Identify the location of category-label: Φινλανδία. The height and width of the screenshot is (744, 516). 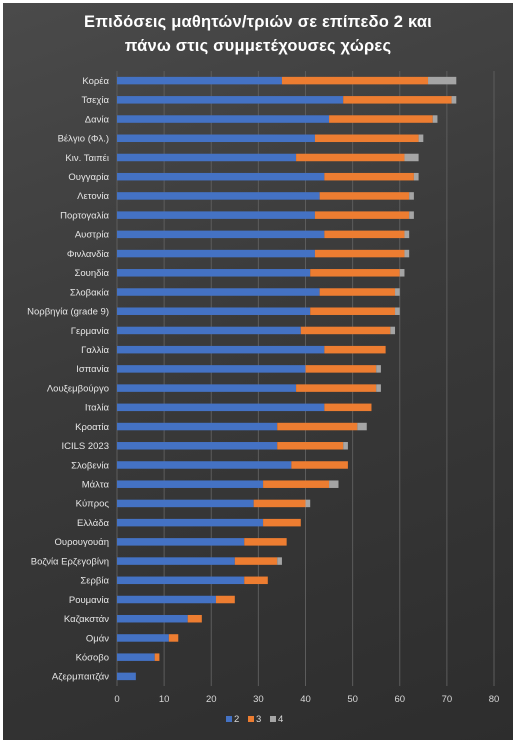
(88, 254).